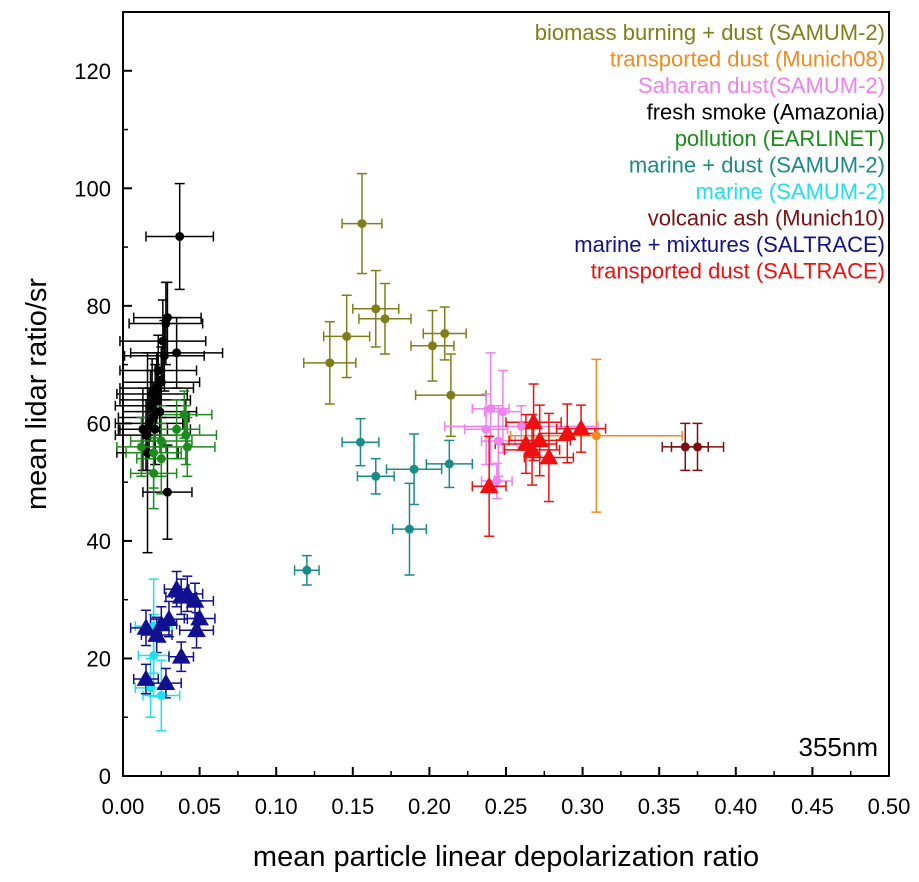  I want to click on y-tick-label: 60, so click(99, 423).